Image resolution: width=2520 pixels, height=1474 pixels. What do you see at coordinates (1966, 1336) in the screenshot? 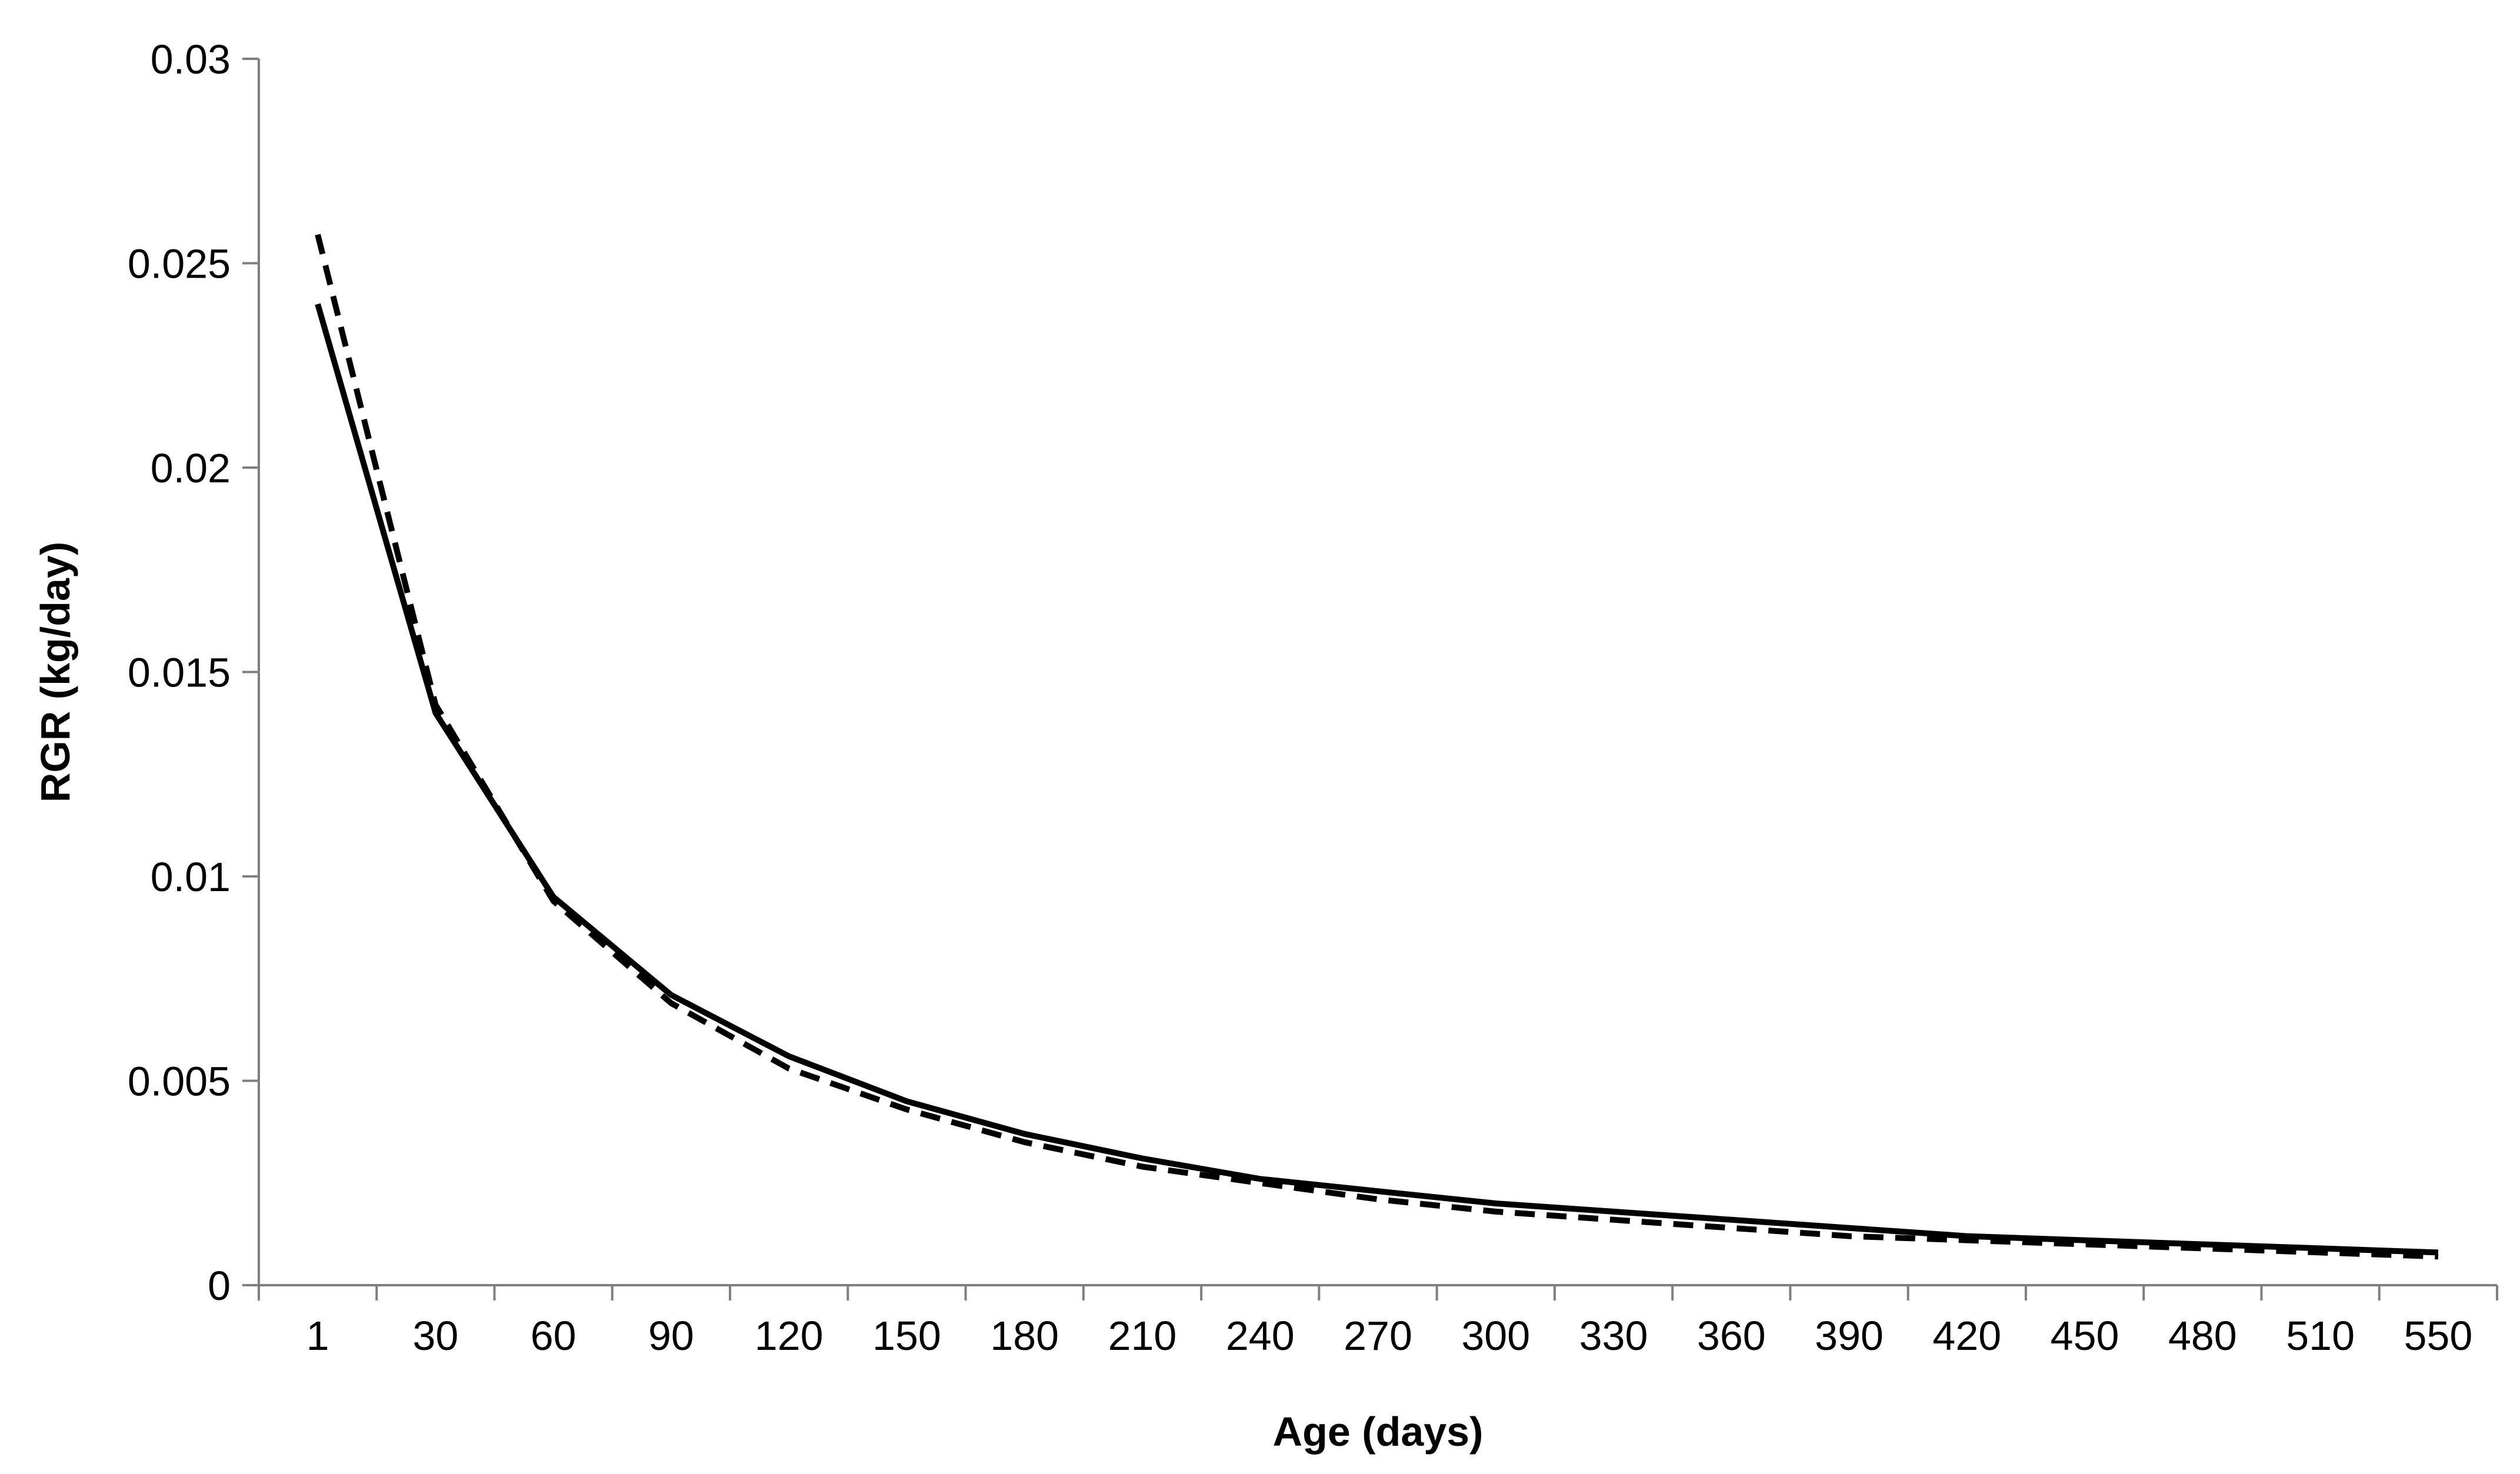
I see `x-tick-label: 420` at bounding box center [1966, 1336].